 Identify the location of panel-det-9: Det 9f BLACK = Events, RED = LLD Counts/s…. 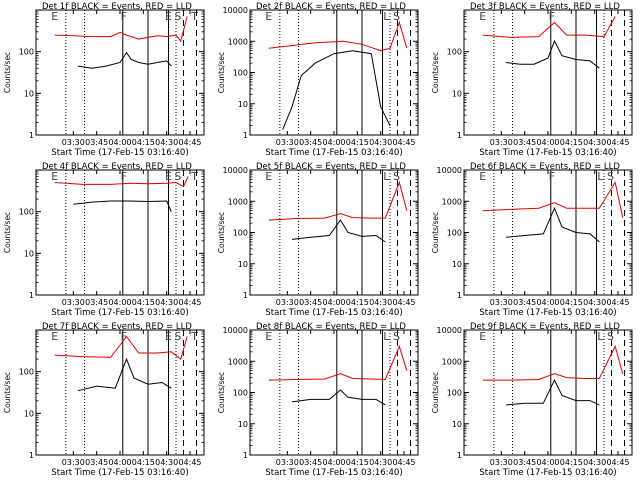
(532, 400).